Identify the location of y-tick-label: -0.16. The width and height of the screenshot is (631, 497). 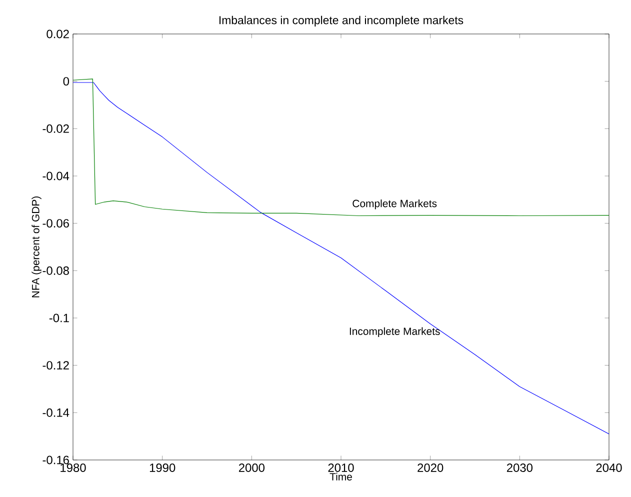
(55, 460).